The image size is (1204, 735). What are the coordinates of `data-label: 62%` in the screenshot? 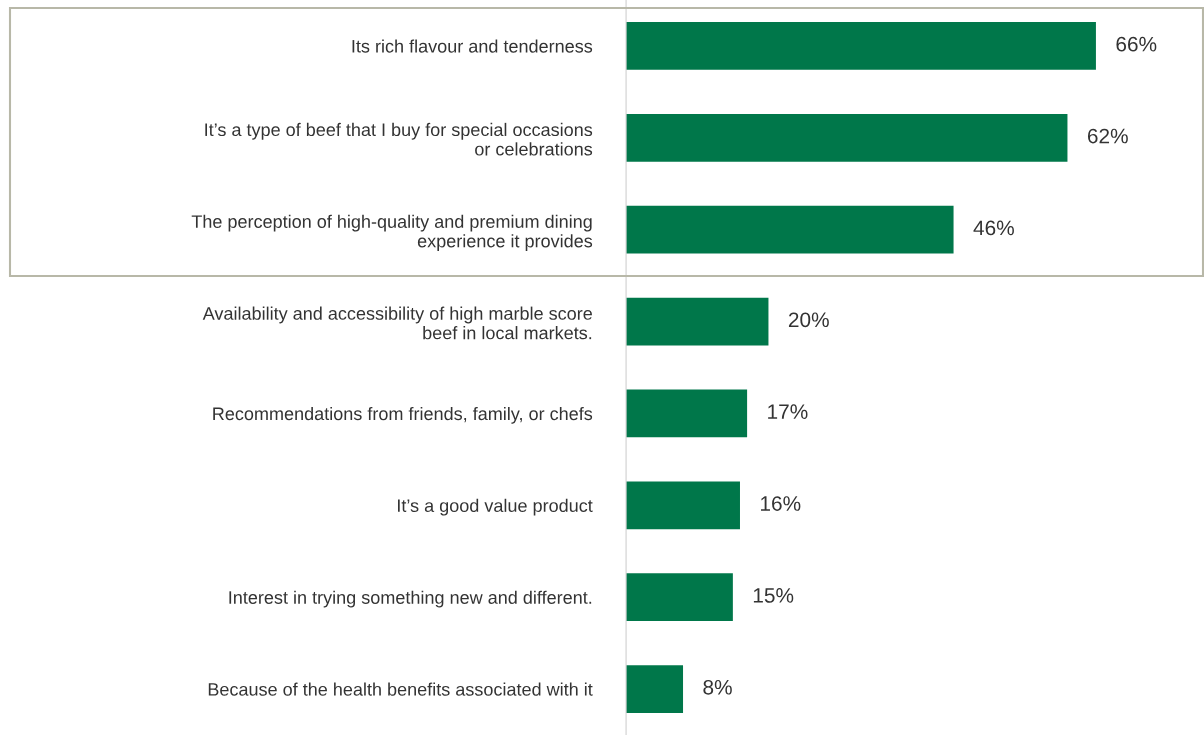 It's located at (1107, 136).